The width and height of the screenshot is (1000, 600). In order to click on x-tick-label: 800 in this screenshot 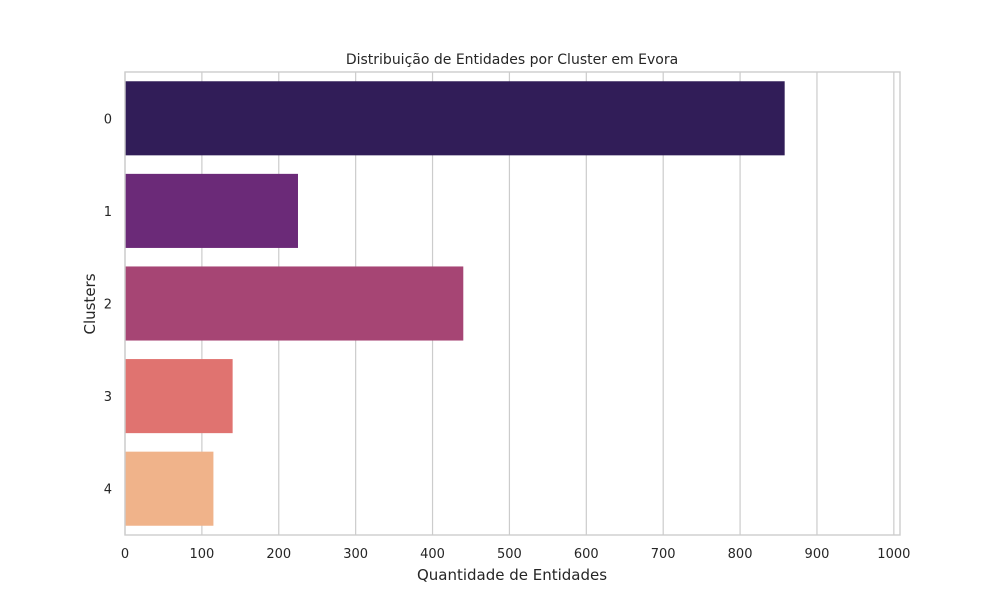, I will do `click(740, 554)`.